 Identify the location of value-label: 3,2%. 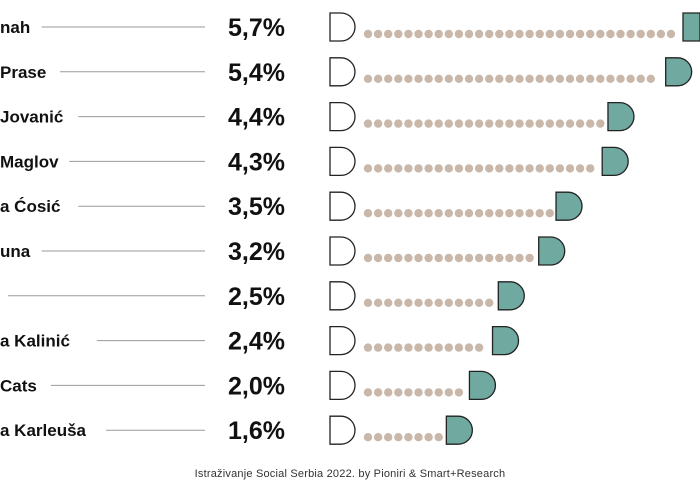
(256, 252).